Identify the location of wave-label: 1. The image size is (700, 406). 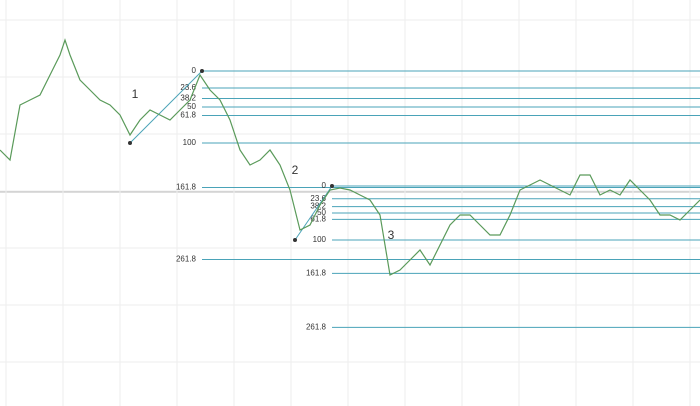
(135, 94).